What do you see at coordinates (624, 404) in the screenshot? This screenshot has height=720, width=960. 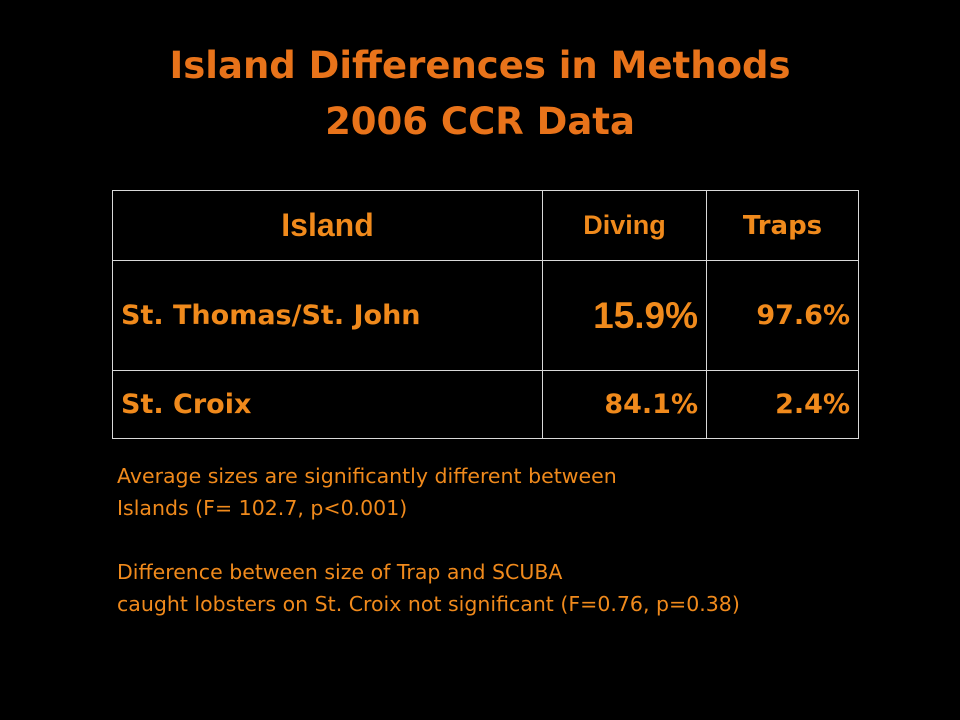 I see `cell-diving: 84.1%` at bounding box center [624, 404].